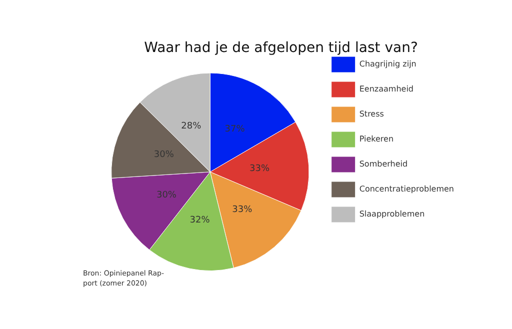 This screenshot has width=512, height=329. I want to click on legend-label: Stress, so click(371, 114).